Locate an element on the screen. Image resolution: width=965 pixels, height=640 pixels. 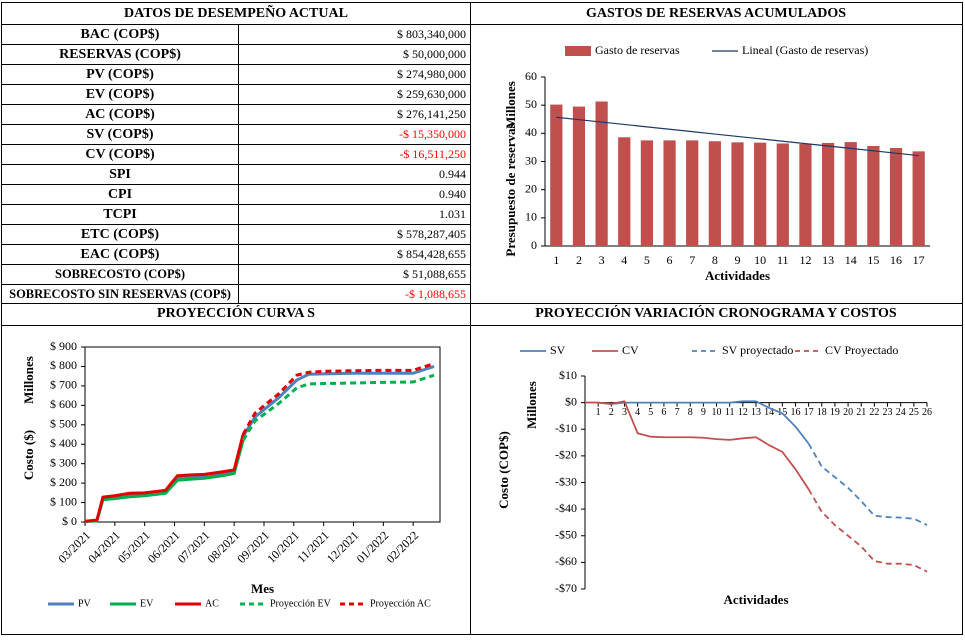
x-tick-label: 10/2021 is located at coordinates (283, 547).